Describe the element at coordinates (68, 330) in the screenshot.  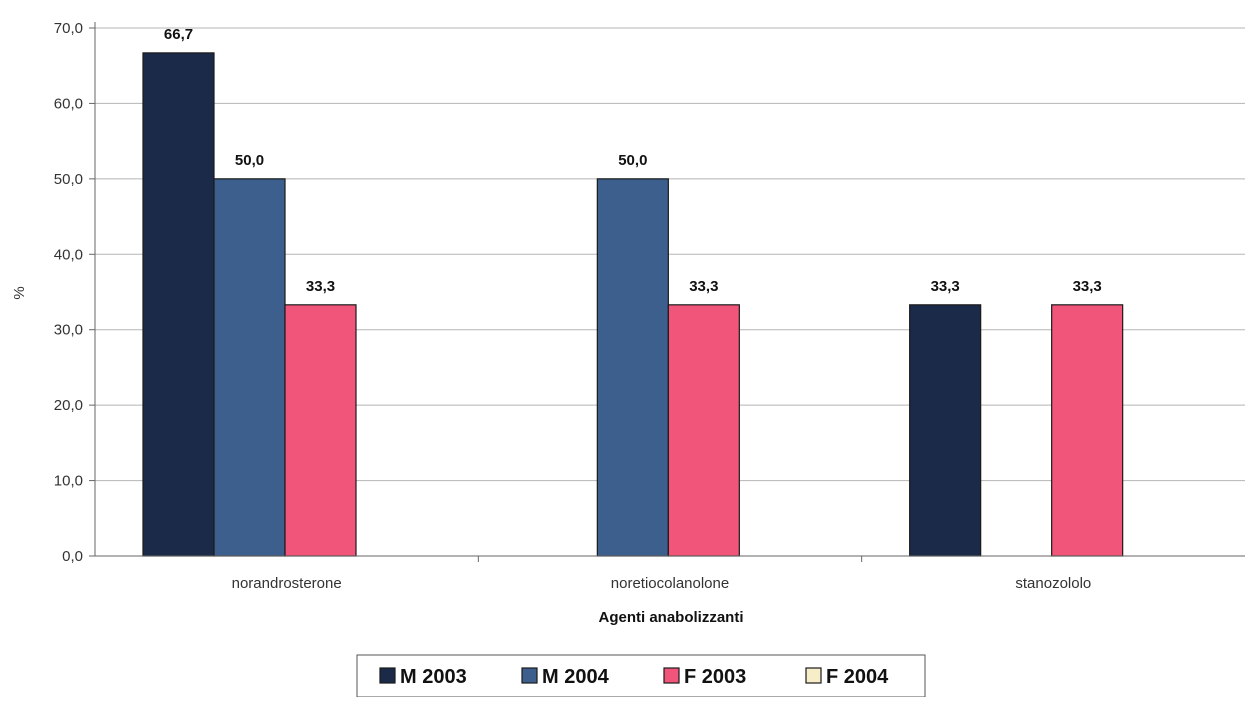
I see `y-tick-label: 30,0` at that location.